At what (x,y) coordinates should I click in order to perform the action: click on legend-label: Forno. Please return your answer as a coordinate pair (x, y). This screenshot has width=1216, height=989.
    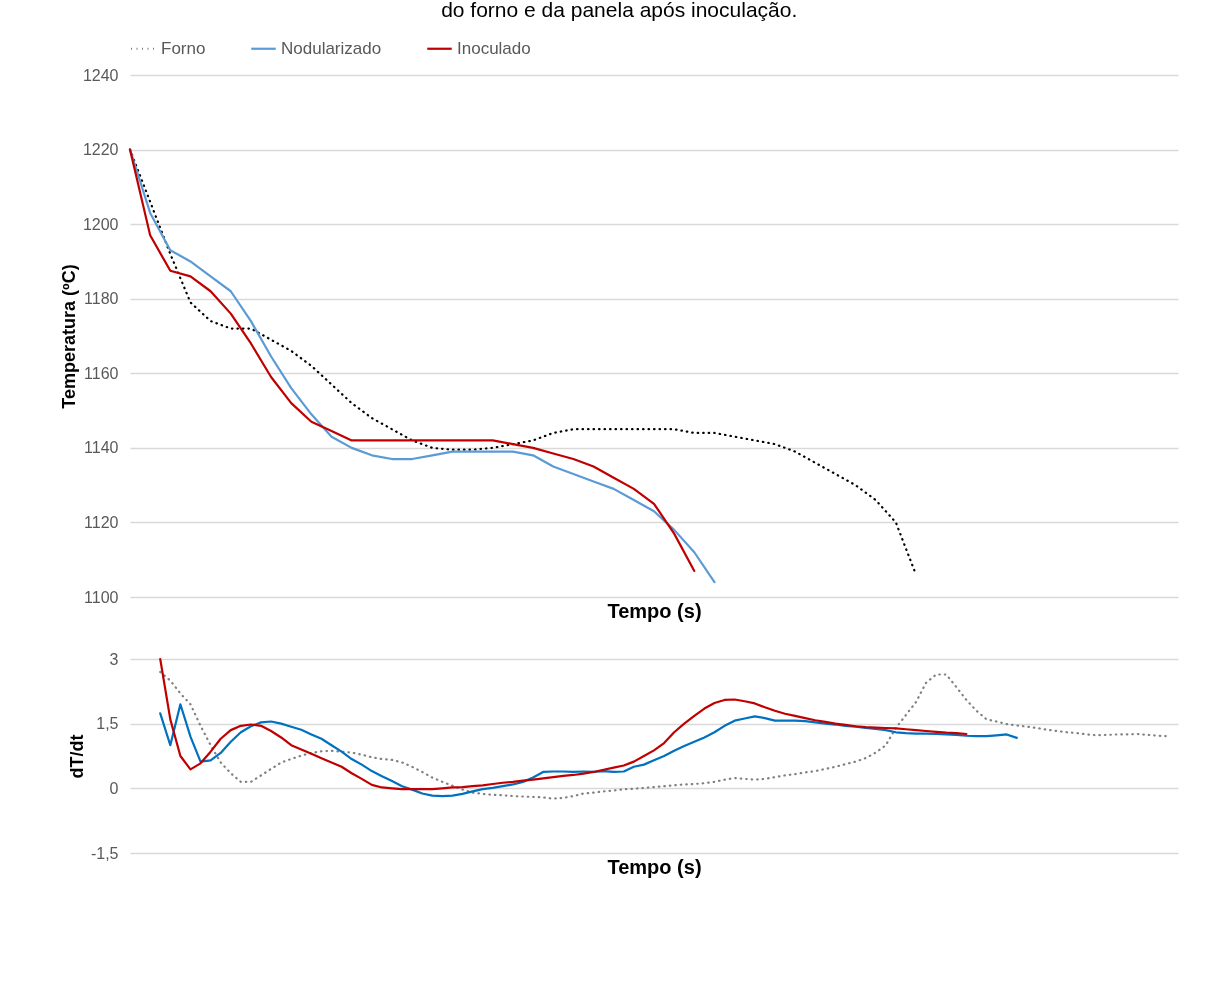
    Looking at the image, I should click on (183, 48).